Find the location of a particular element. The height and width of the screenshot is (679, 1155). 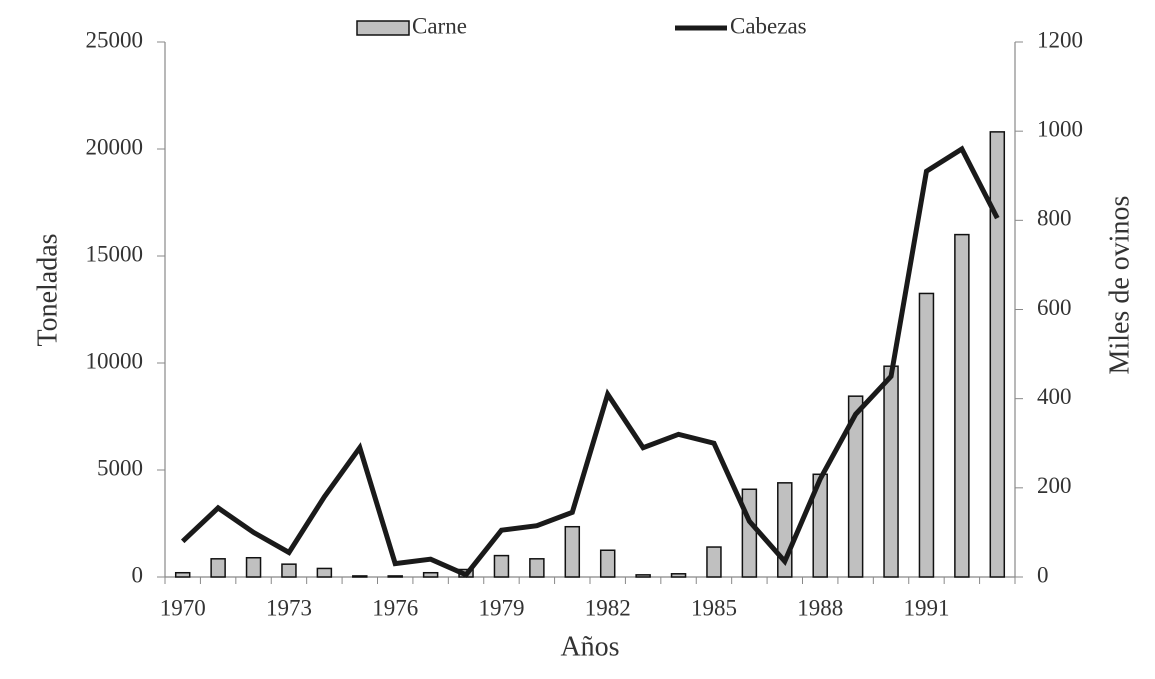

x-tick-label: 1982 is located at coordinates (608, 607).